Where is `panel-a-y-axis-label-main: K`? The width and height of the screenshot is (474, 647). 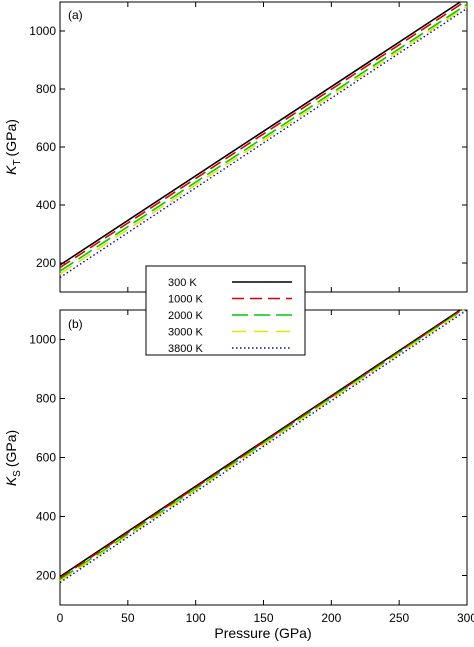 panel-a-y-axis-label-main: K is located at coordinates (11, 170).